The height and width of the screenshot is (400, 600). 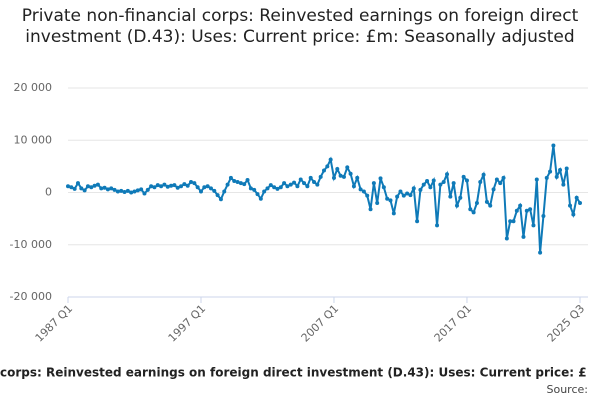 I want to click on x-tick-label: 2007 Q1, so click(x=320, y=323).